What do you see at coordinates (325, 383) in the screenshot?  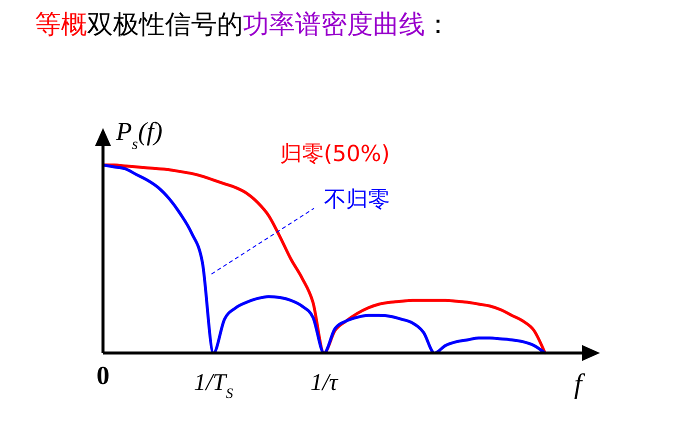 I see `x-tick-label: 1/τ` at bounding box center [325, 383].